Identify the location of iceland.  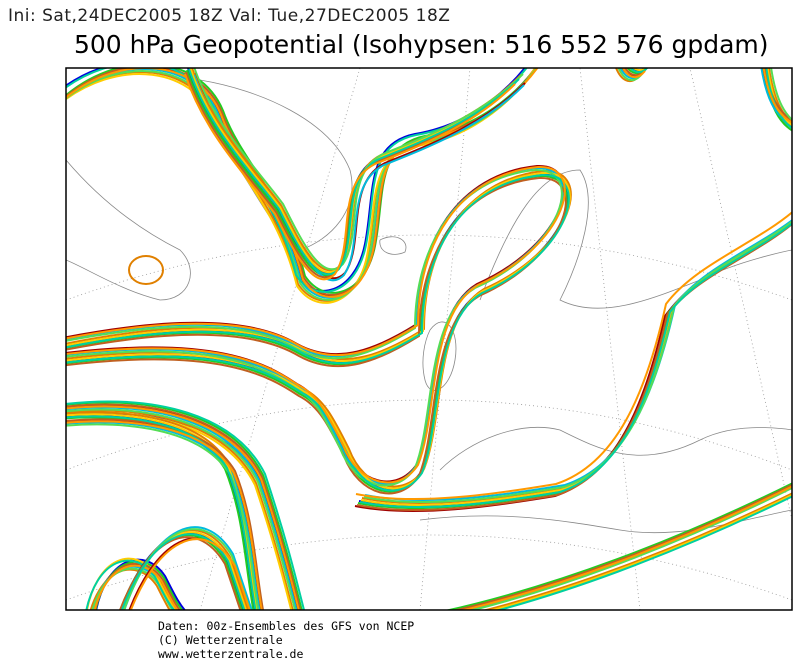
(393, 245).